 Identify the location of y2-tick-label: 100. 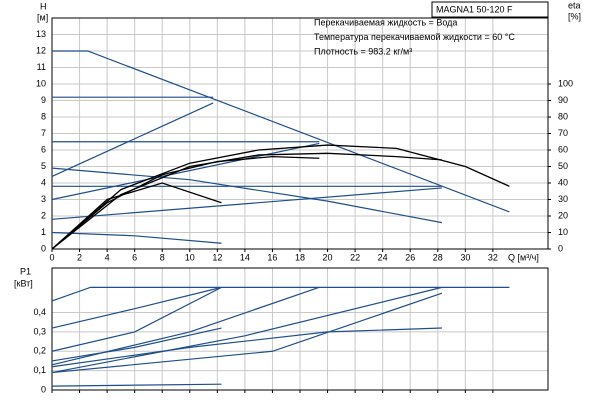
(565, 83).